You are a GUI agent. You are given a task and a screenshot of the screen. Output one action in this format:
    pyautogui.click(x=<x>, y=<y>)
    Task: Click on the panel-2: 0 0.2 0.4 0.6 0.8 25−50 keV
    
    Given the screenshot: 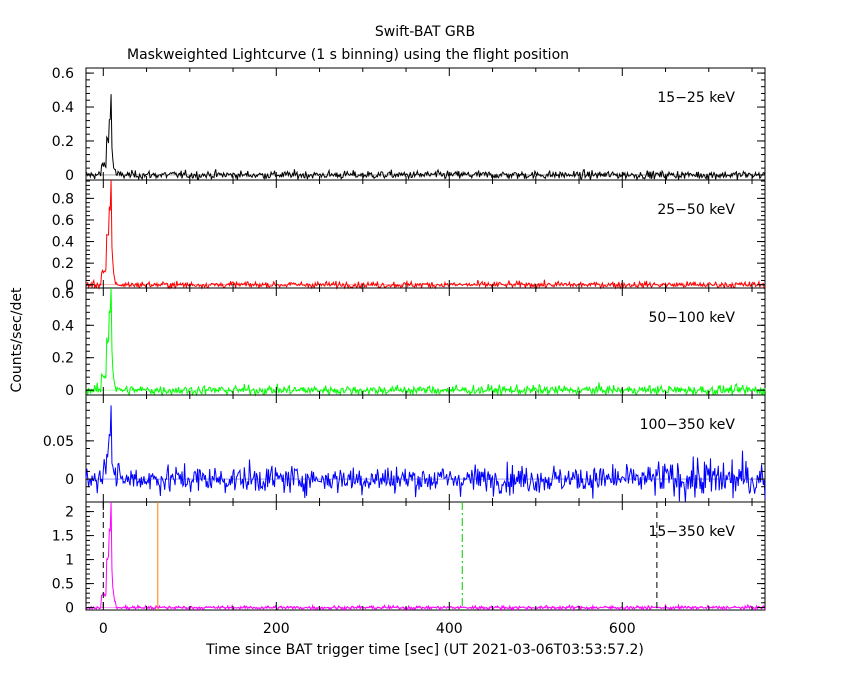 What is the action you would take?
    pyautogui.click(x=409, y=236)
    